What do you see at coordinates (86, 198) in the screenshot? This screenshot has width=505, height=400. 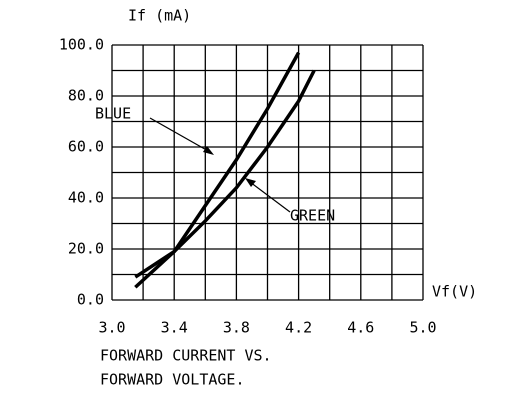 I see `y-tick-label: 40.0` at bounding box center [86, 198].